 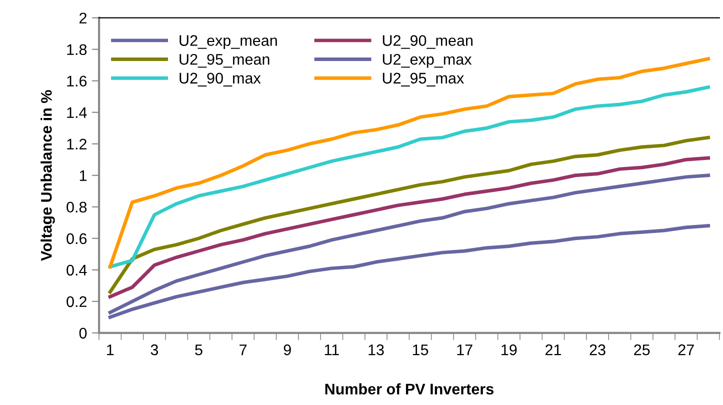 I want to click on y-tick-label: 0.4, so click(x=76, y=270).